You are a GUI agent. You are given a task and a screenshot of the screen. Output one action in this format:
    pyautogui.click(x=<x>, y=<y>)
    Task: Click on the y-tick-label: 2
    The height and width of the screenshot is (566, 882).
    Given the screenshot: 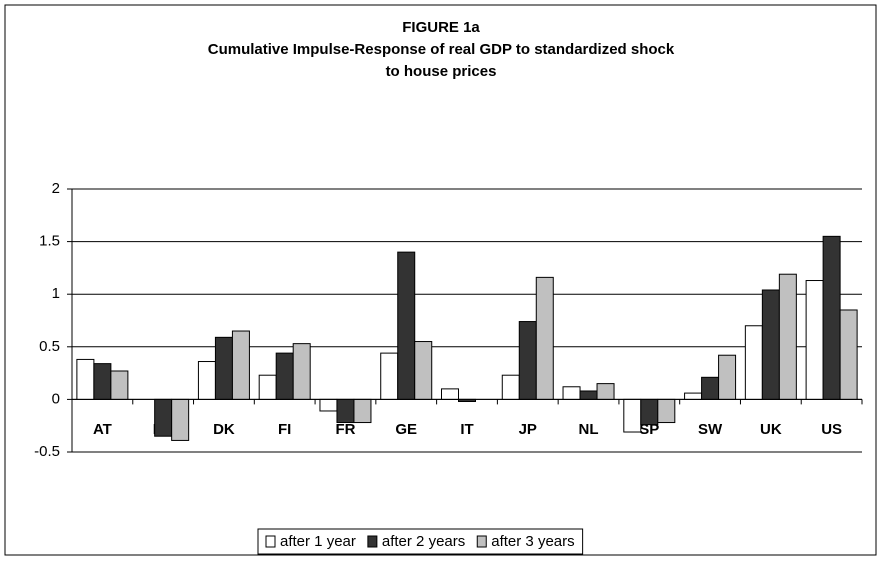 What is the action you would take?
    pyautogui.click(x=56, y=188)
    